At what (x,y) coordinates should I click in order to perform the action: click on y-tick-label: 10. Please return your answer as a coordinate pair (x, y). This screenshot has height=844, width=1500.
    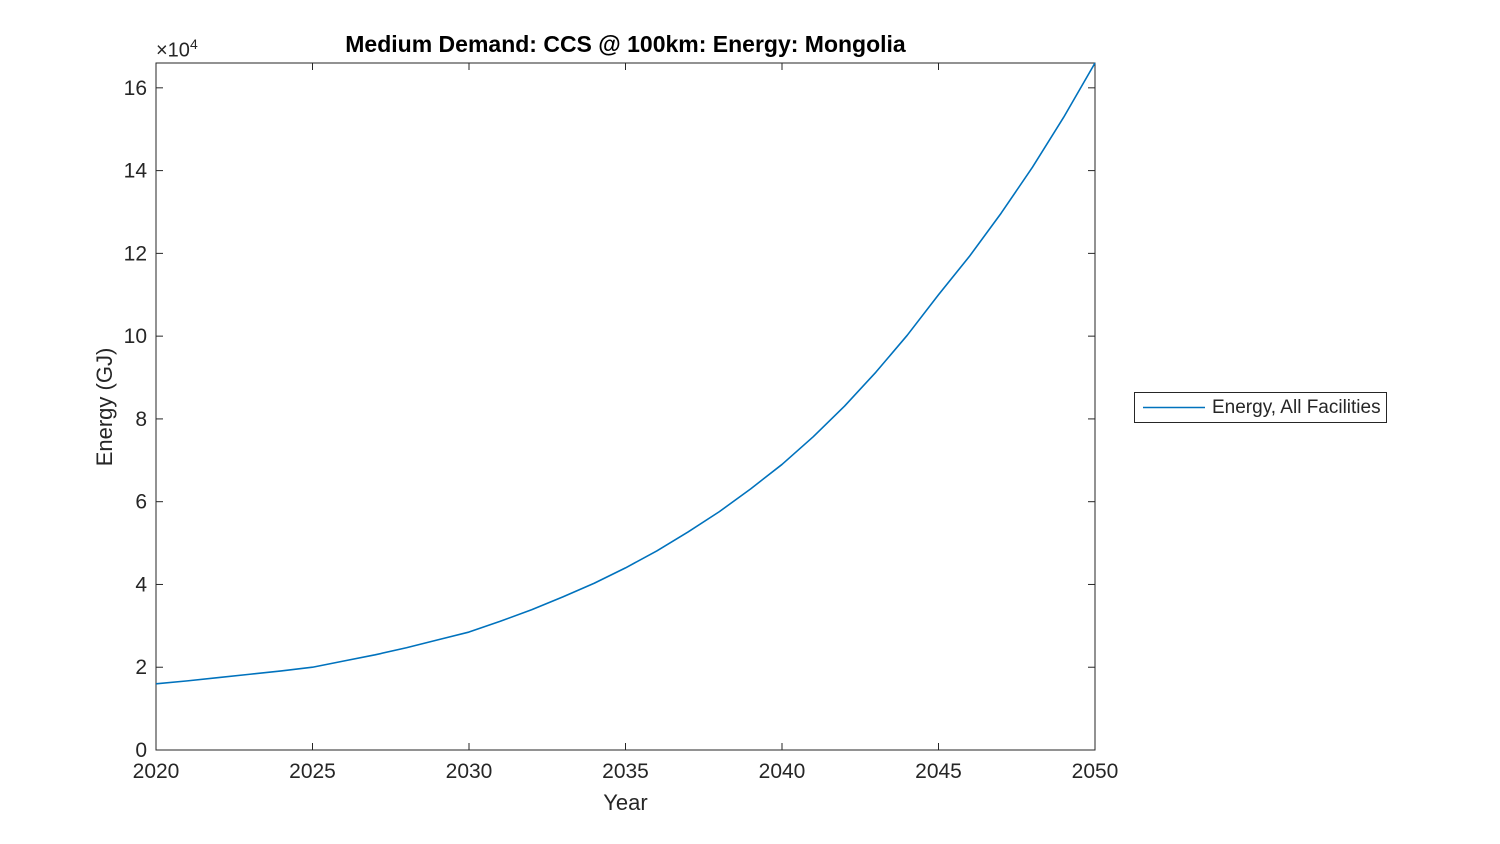
    Looking at the image, I should click on (135, 336).